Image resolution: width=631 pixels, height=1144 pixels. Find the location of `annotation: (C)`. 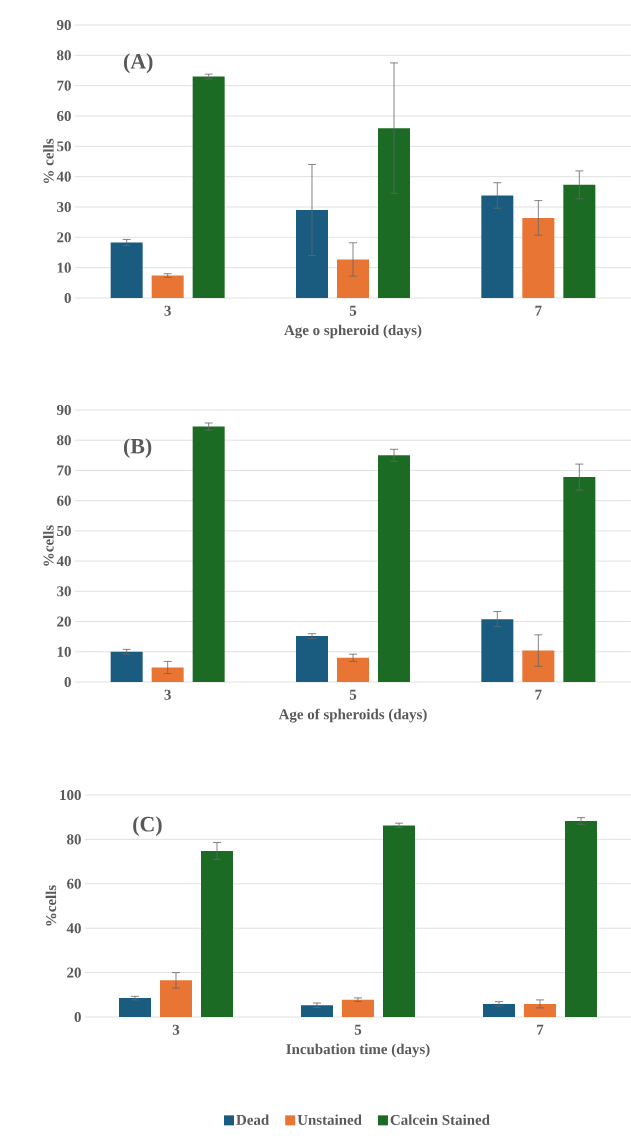

annotation: (C) is located at coordinates (147, 826).